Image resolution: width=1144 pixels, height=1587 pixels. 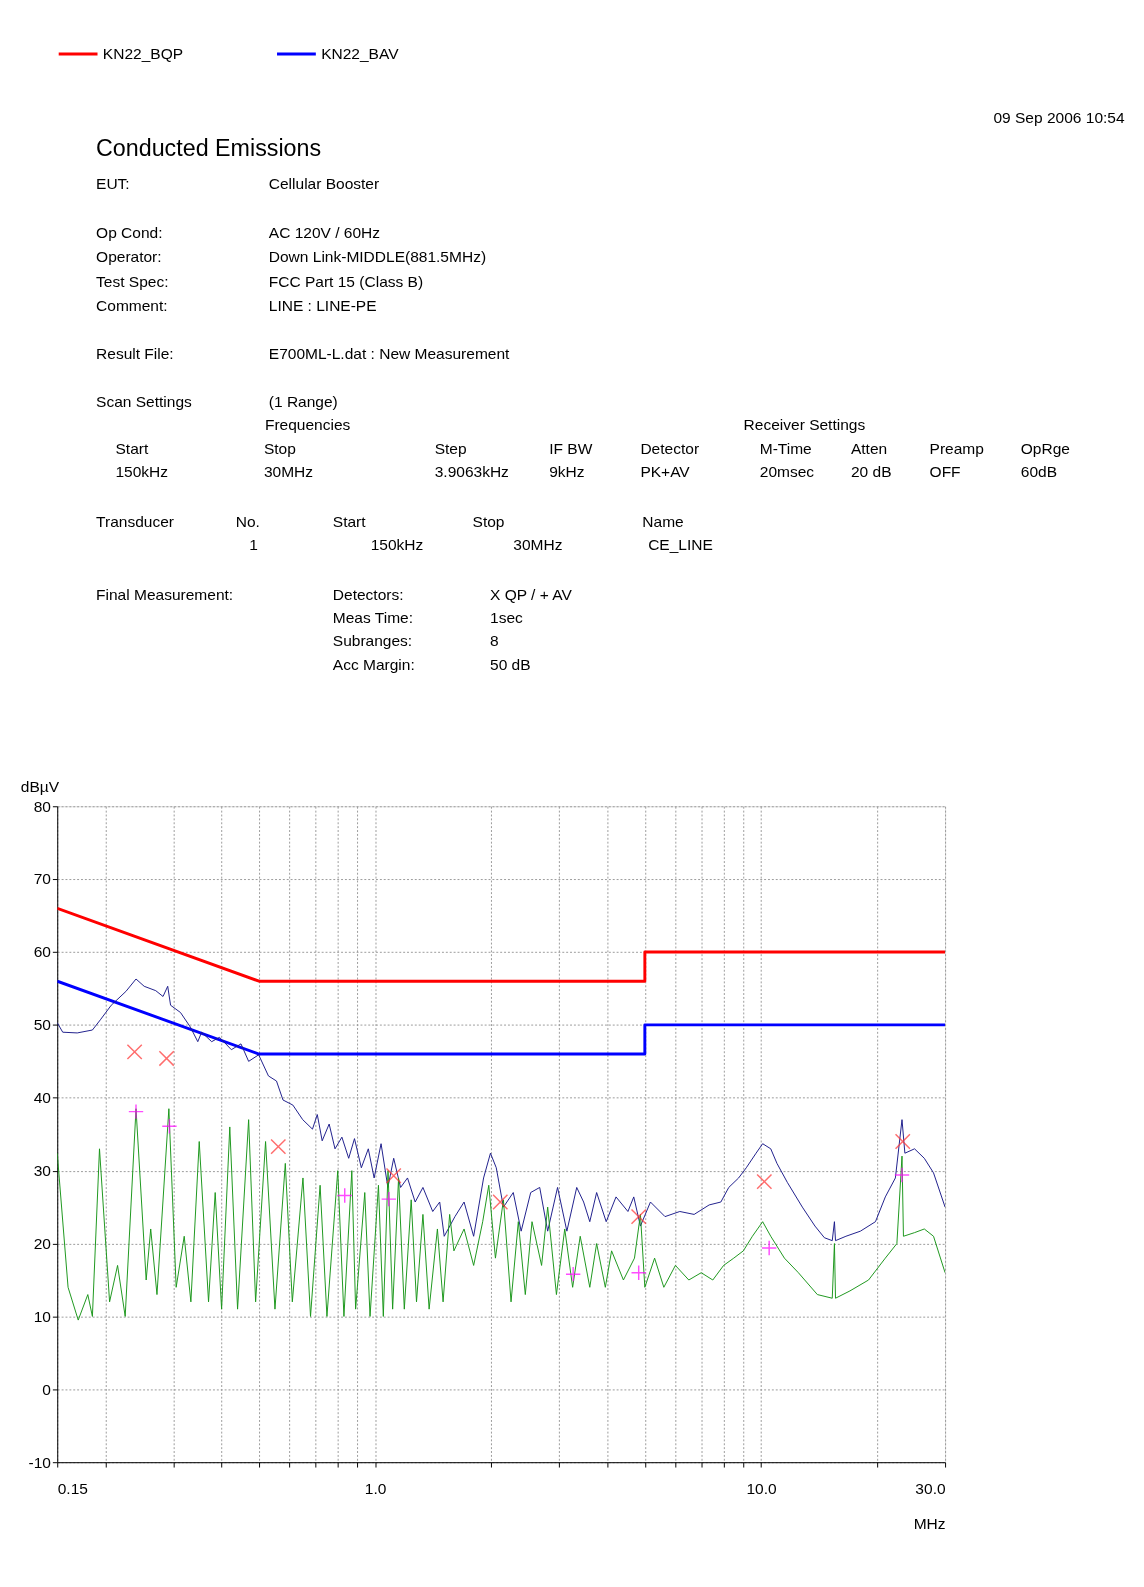 I want to click on text: FCC Part 15 (Class B), so click(x=346, y=282).